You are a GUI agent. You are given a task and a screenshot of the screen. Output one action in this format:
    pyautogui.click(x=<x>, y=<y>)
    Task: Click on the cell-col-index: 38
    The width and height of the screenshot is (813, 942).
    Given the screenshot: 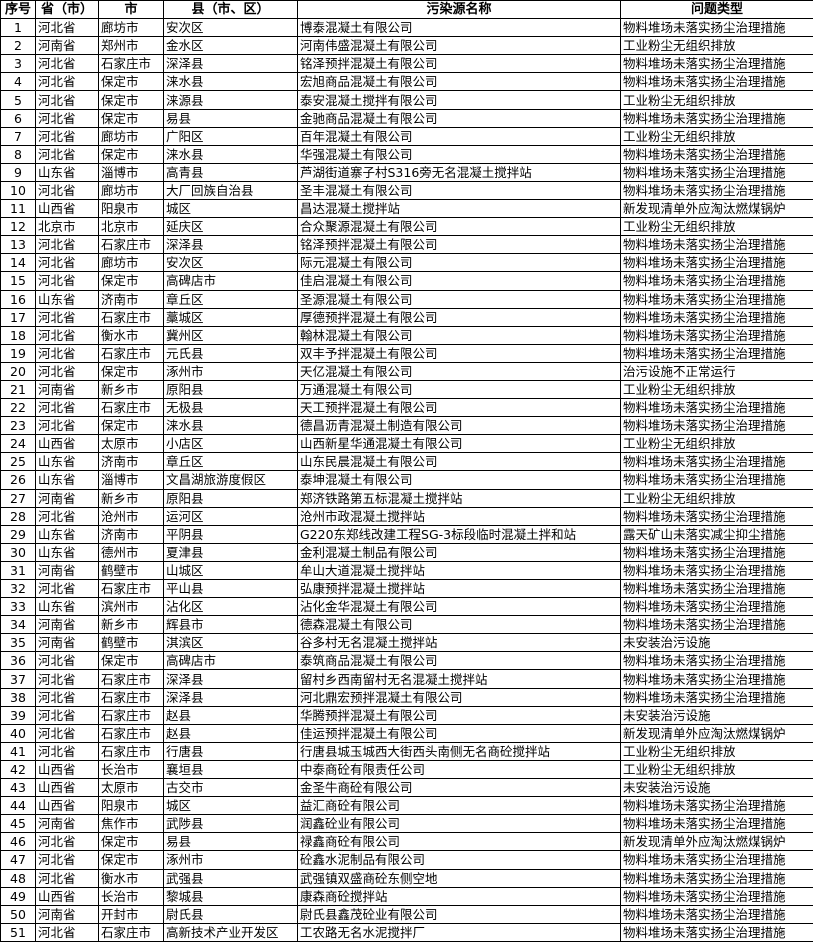 What is the action you would take?
    pyautogui.click(x=18, y=697)
    